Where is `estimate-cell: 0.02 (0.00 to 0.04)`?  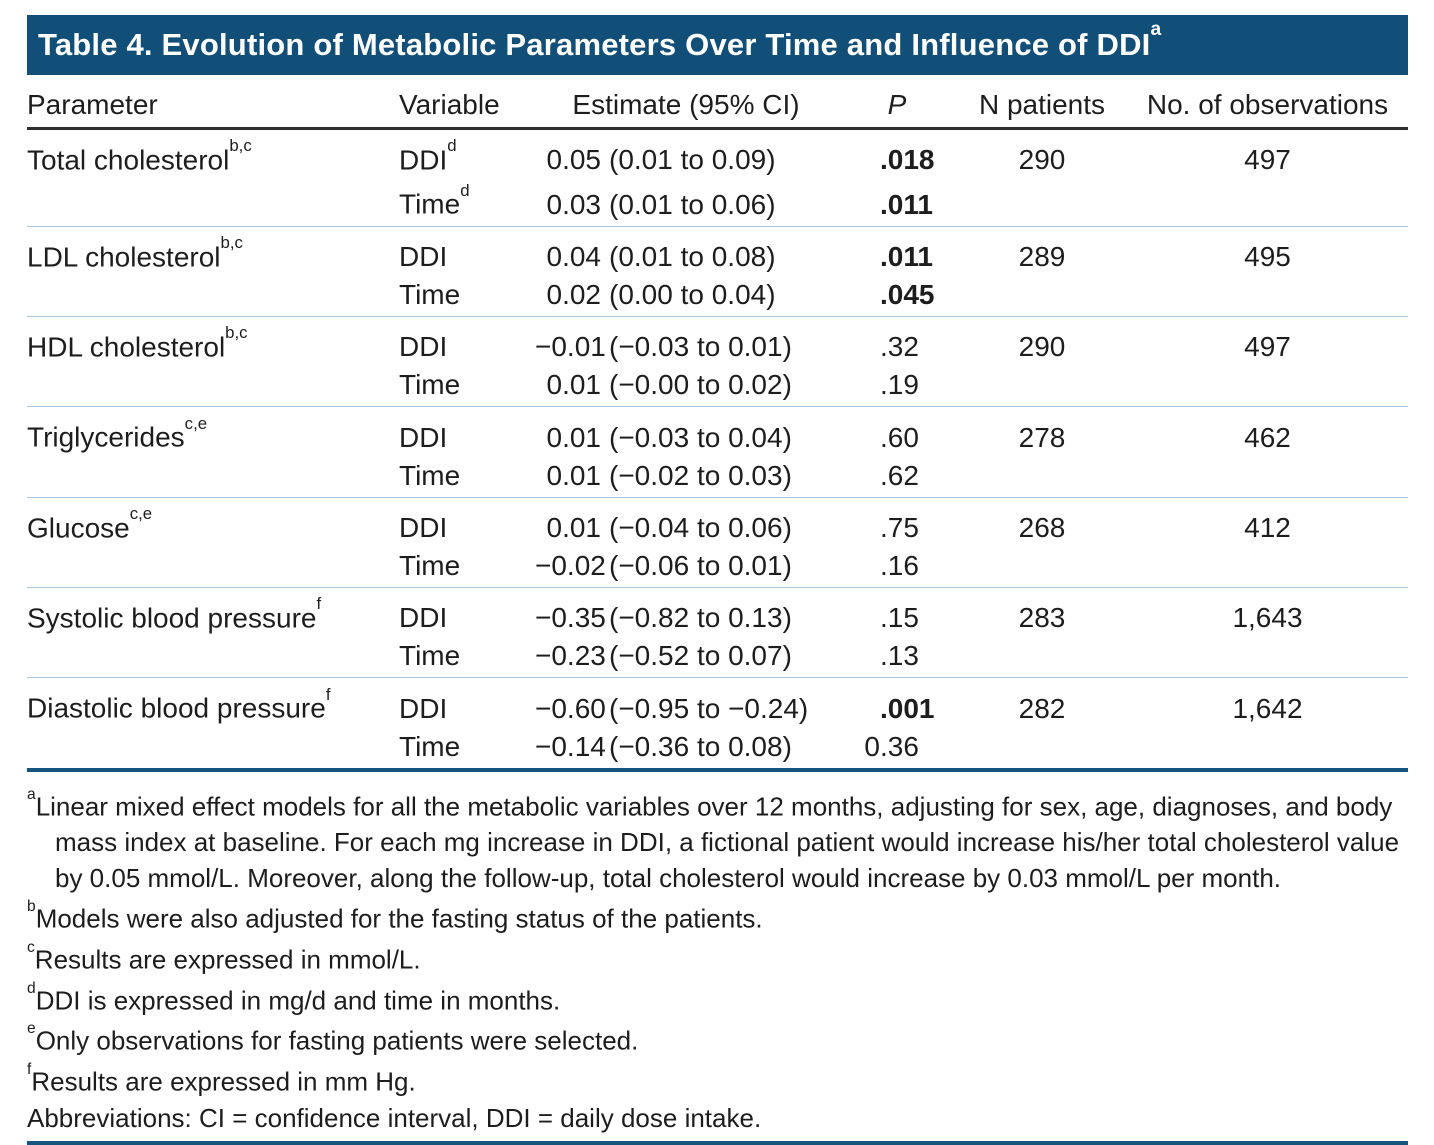 estimate-cell: 0.02 (0.00 to 0.04) is located at coordinates (686, 295).